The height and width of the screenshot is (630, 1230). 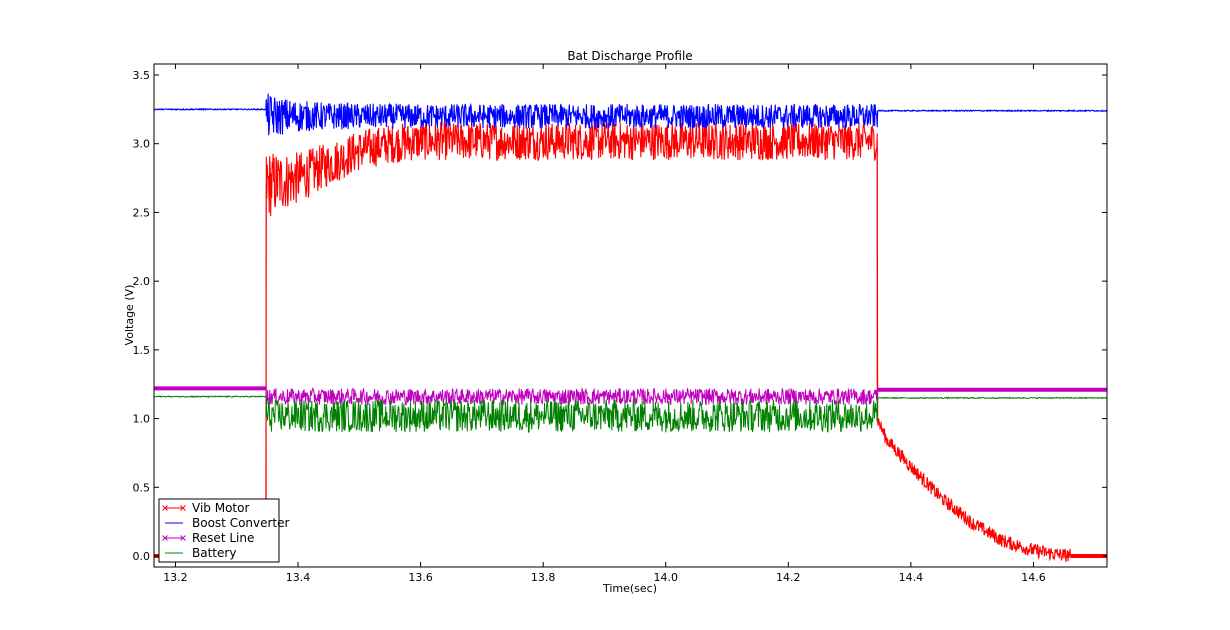 I want to click on y-tick-label: 1.5, so click(x=142, y=350).